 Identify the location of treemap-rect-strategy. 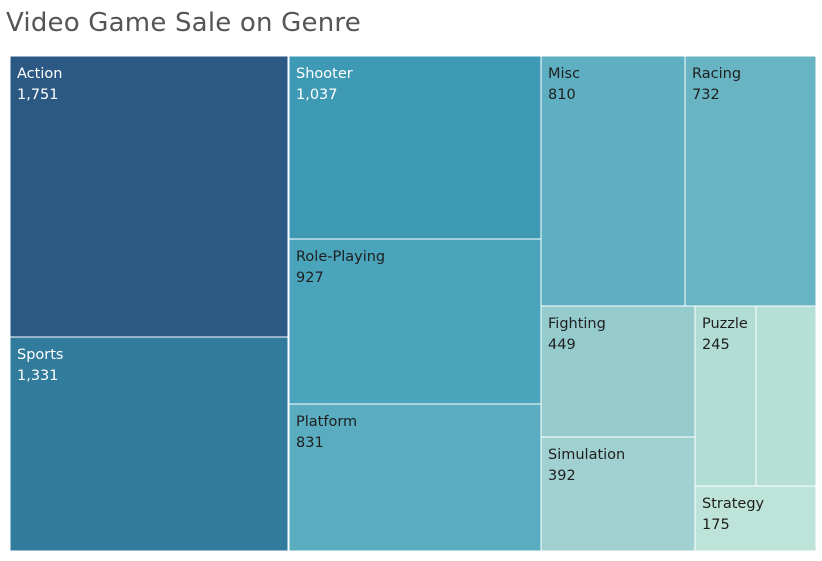
(755, 518).